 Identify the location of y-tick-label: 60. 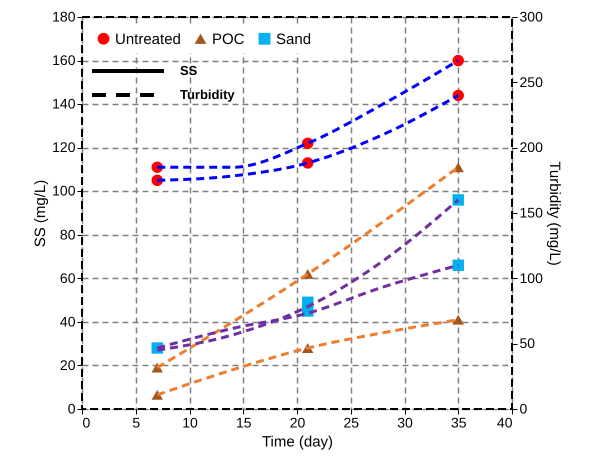
(68, 278).